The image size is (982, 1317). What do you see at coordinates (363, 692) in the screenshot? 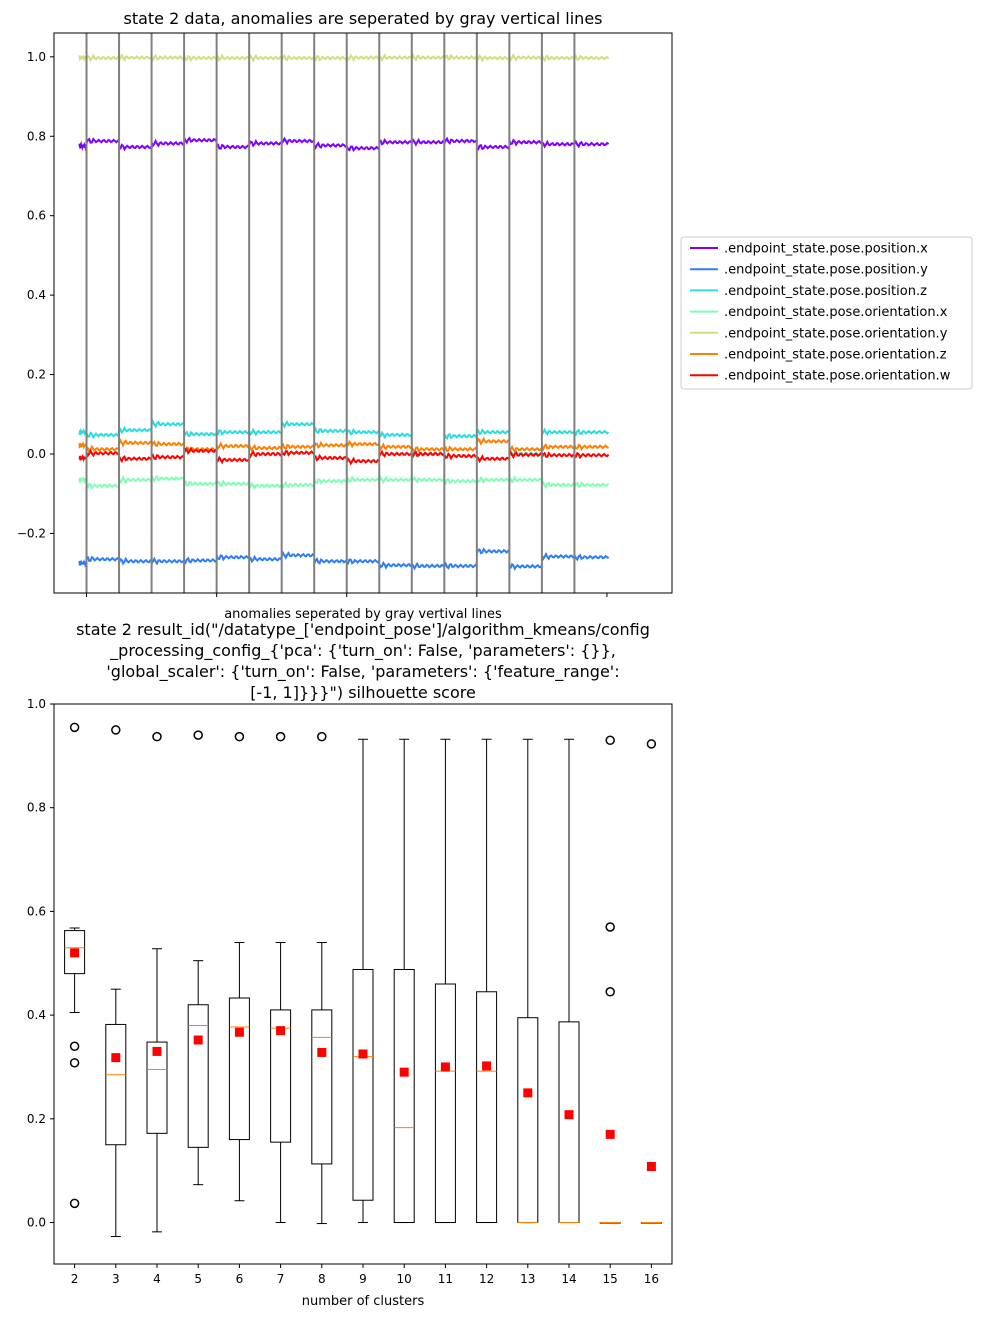
I see `bottom-title-line-4: [-1, 1]}}}") silhouette score` at bounding box center [363, 692].